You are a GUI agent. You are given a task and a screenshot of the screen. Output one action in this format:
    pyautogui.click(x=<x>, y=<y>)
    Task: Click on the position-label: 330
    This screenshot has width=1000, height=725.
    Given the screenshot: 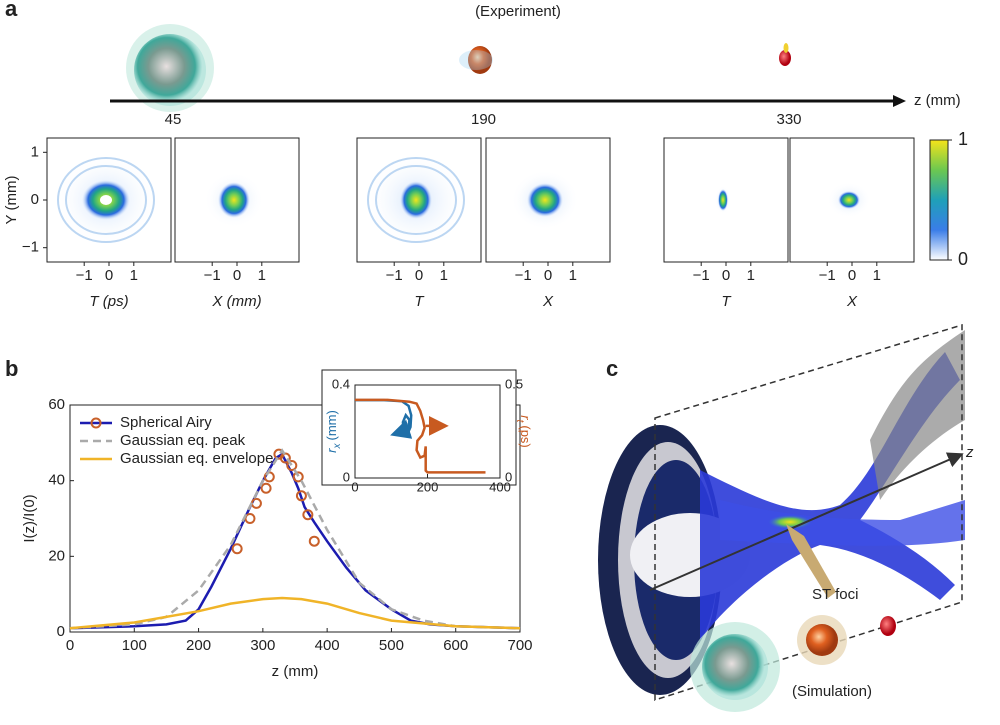 What is the action you would take?
    pyautogui.click(x=788, y=119)
    